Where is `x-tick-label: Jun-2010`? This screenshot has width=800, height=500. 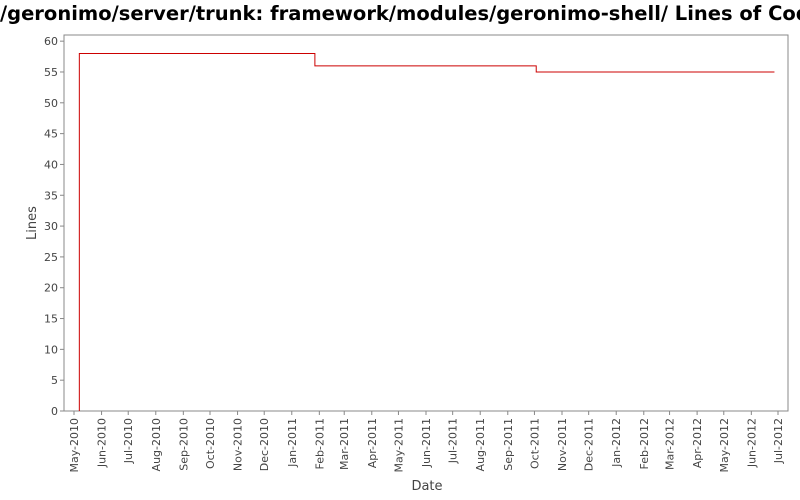 x-tick-label: Jun-2010 is located at coordinates (102, 443).